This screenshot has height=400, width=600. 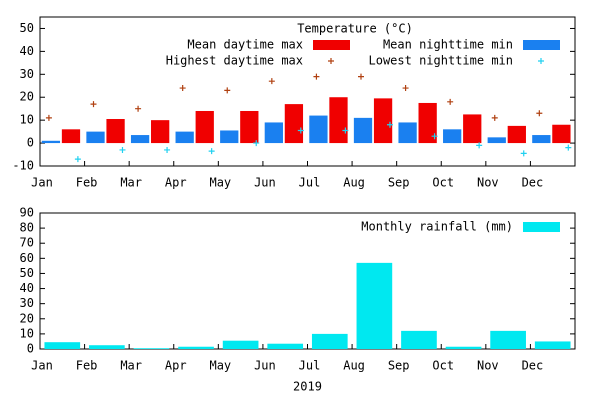 I want to click on legend-label: Mean nighttime min, so click(x=448, y=45).